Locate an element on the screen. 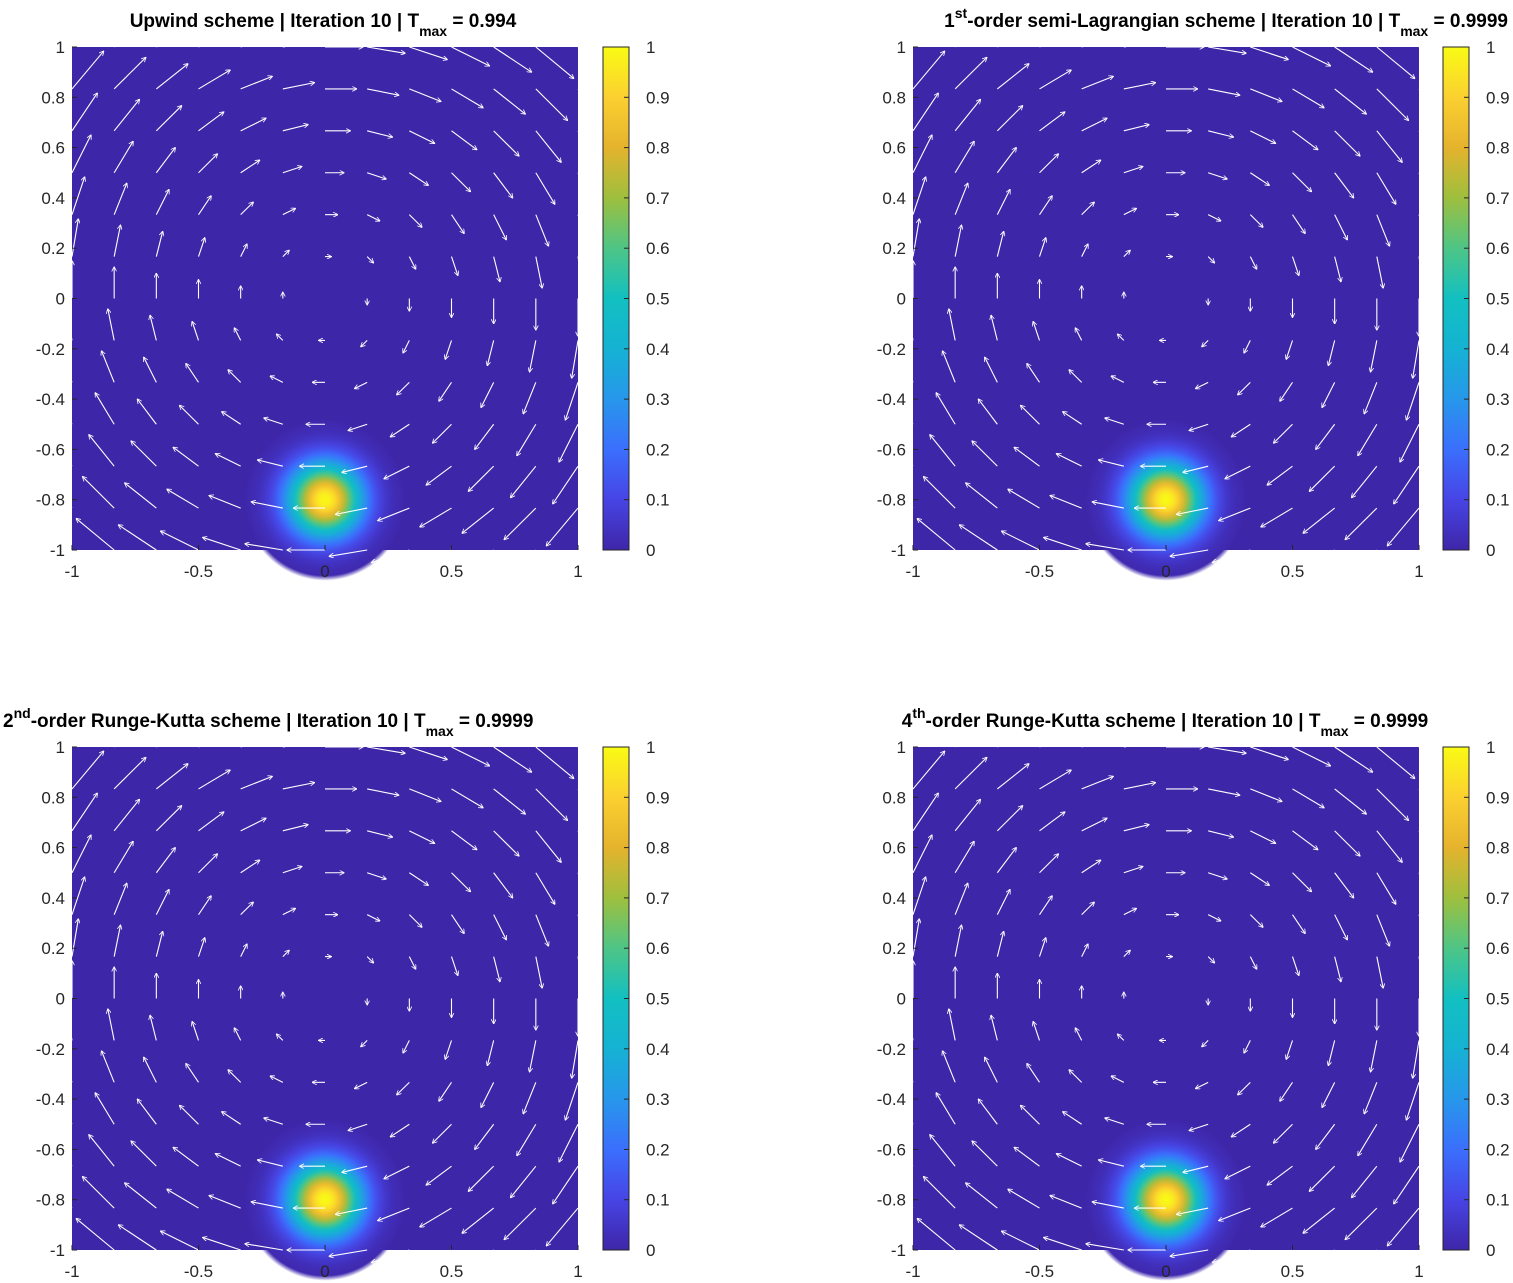  temperature-blob is located at coordinates (325, 1199).